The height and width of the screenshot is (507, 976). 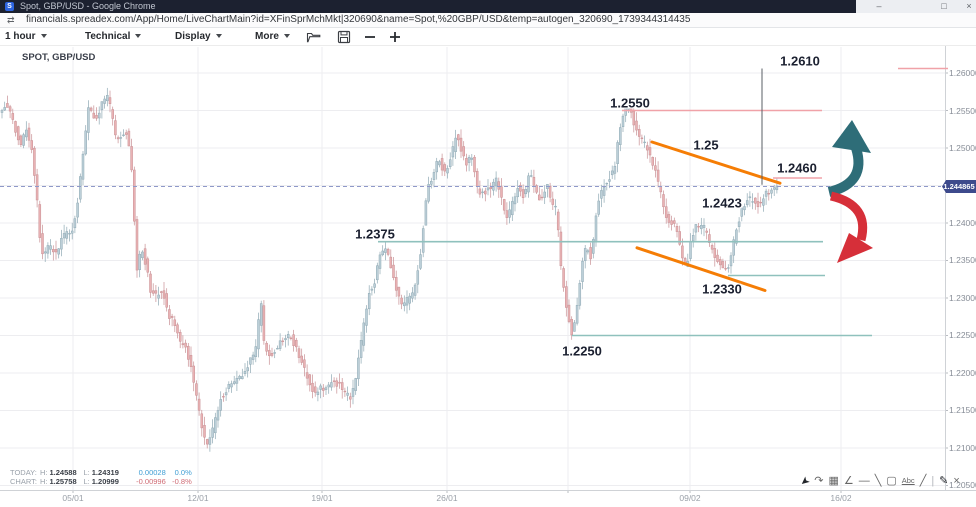 I want to click on pen-tool-icon: ✎, so click(x=944, y=481).